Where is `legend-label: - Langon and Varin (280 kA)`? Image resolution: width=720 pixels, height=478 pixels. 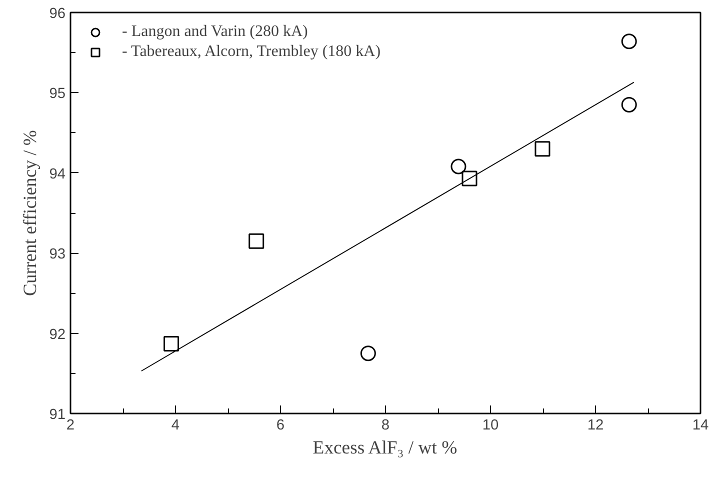
legend-label: - Langon and Varin (280 kA) is located at coordinates (215, 32).